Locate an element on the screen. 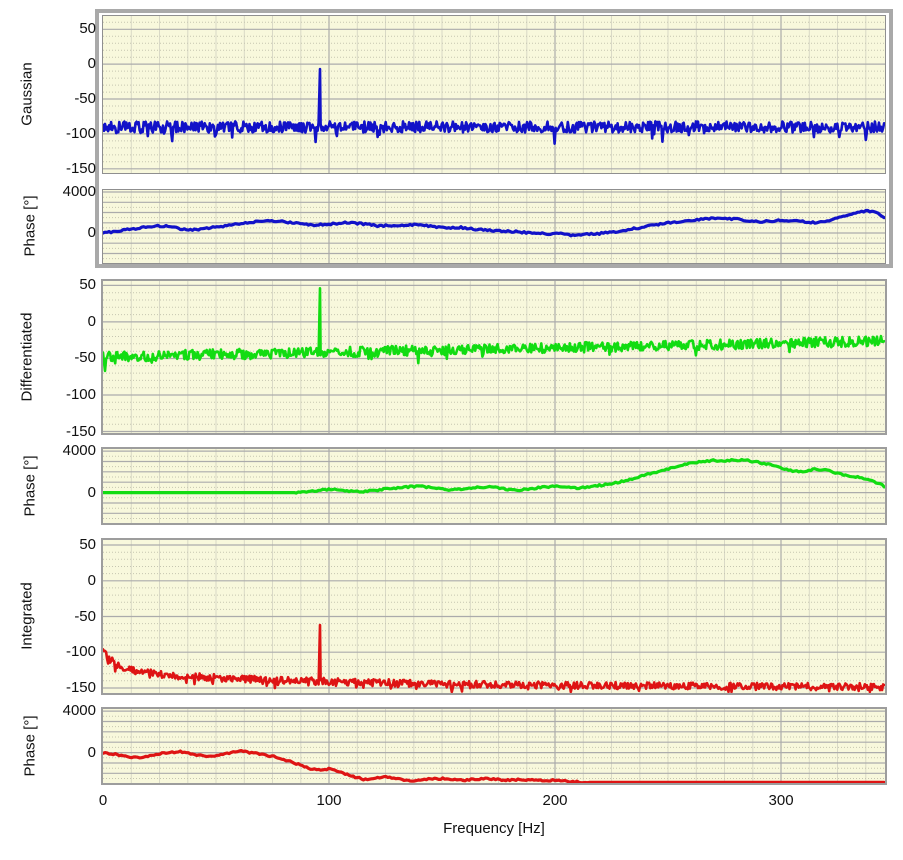  differentiated-phase-series-line is located at coordinates (494, 476).